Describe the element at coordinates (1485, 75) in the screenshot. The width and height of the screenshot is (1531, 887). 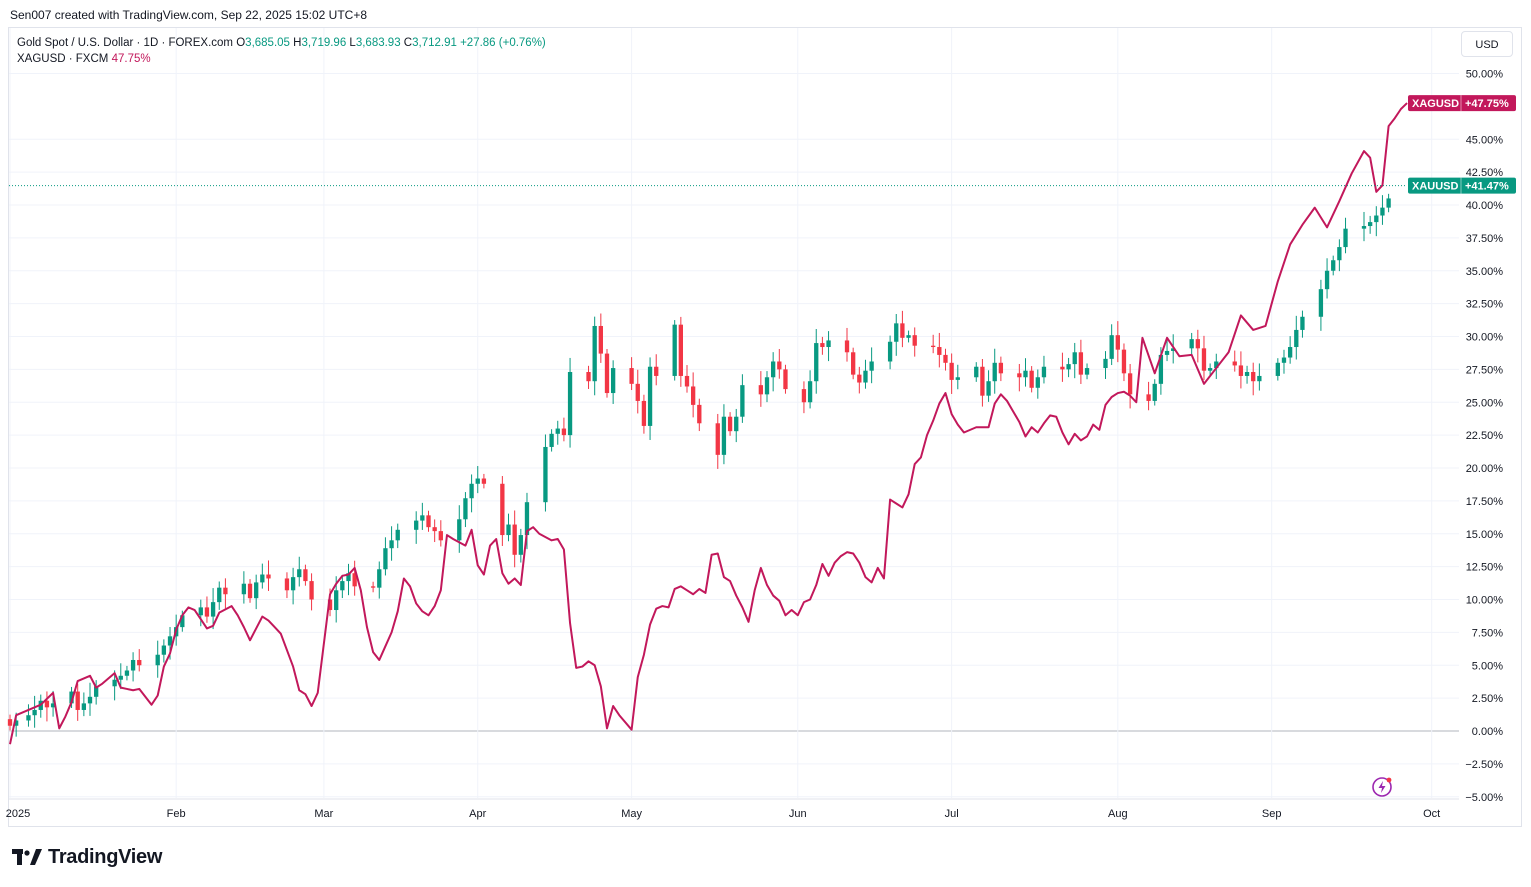
I see `y-tick-label: 50.00%` at that location.